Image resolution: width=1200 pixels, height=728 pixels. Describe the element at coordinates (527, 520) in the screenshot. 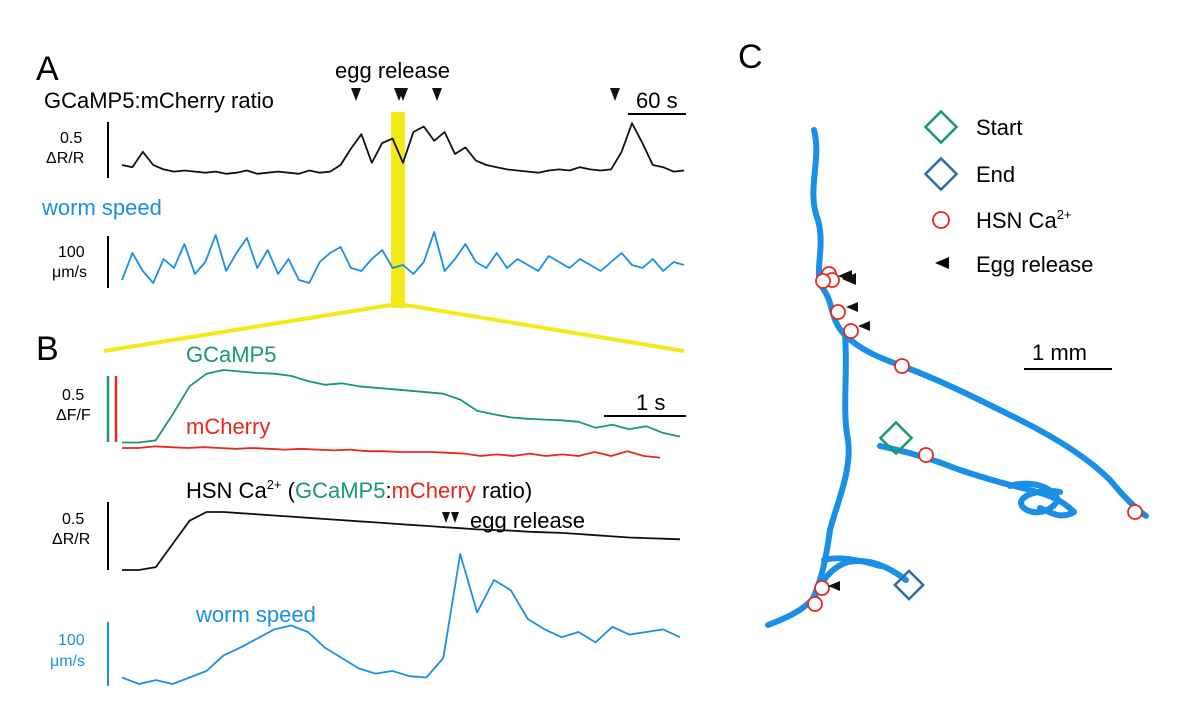

I see `egg-release-label-b: egg release` at that location.